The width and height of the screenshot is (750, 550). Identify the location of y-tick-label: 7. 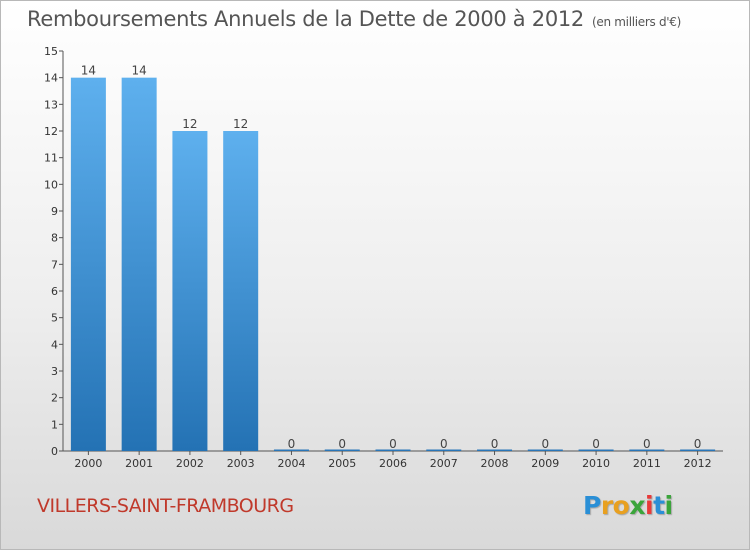
(54, 264).